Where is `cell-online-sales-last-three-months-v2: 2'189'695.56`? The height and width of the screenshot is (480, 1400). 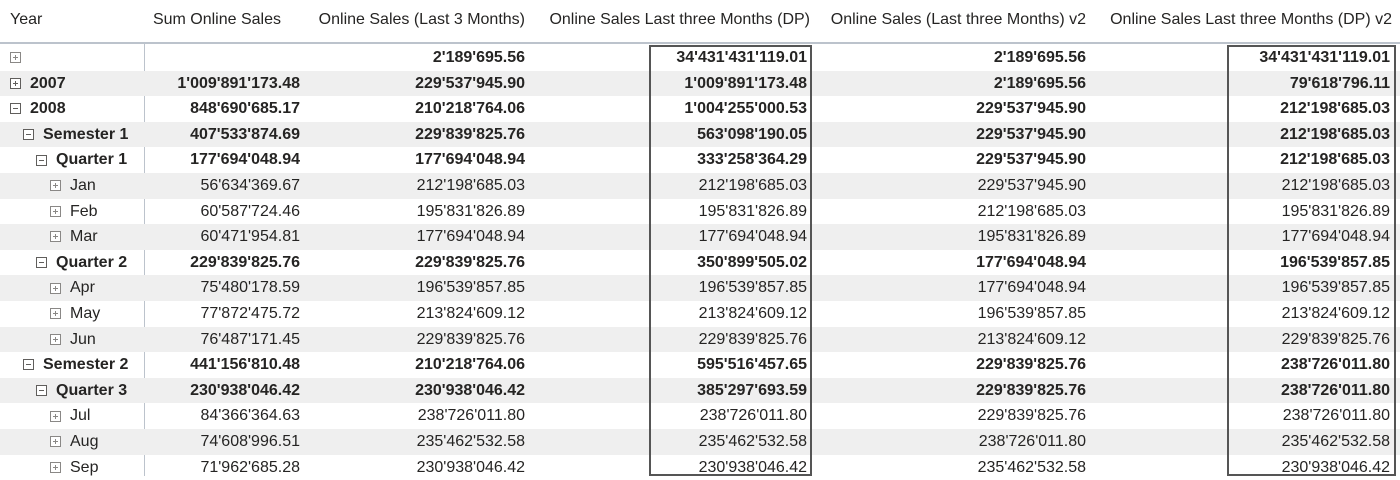 cell-online-sales-last-three-months-v2: 2'189'695.56 is located at coordinates (1039, 83).